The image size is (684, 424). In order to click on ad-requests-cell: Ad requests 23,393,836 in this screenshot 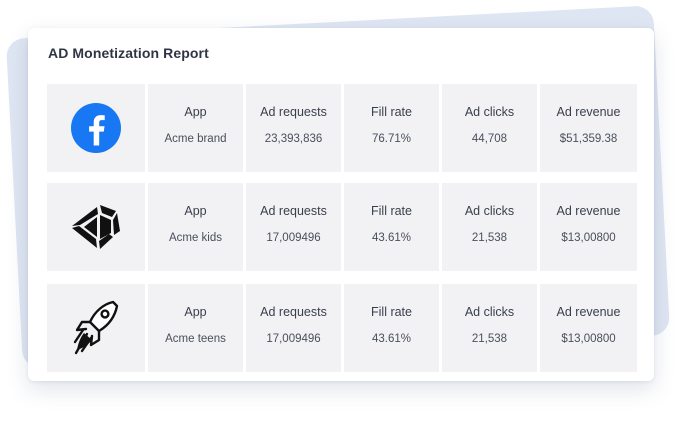, I will do `click(293, 128)`.